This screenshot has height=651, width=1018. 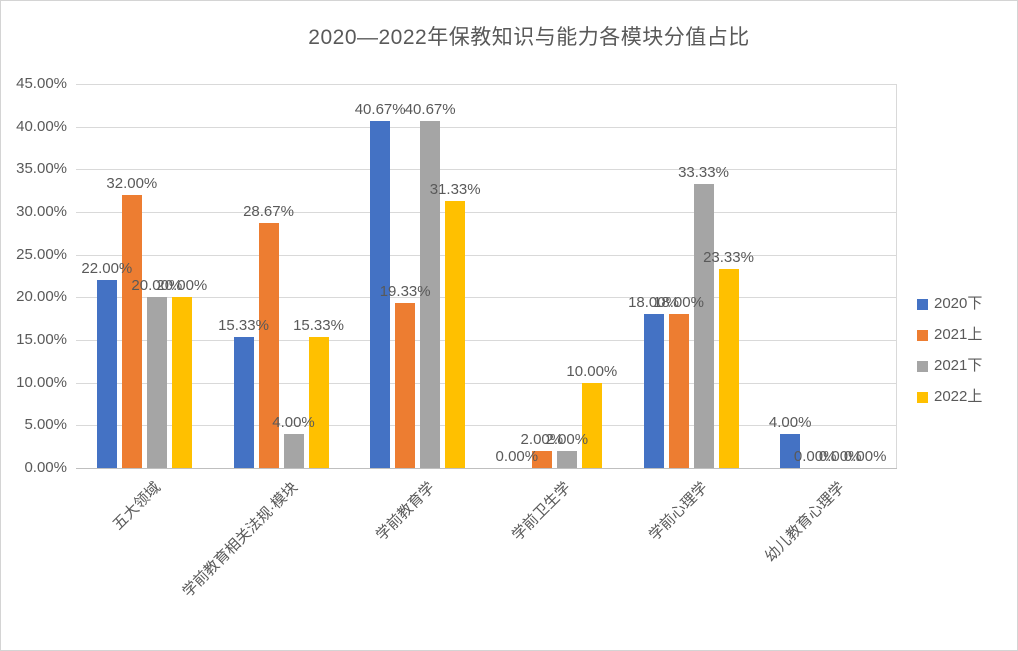 What do you see at coordinates (529, 37) in the screenshot?
I see `chart-title: 2020—2022年保教知识与能力各模块分值占比` at bounding box center [529, 37].